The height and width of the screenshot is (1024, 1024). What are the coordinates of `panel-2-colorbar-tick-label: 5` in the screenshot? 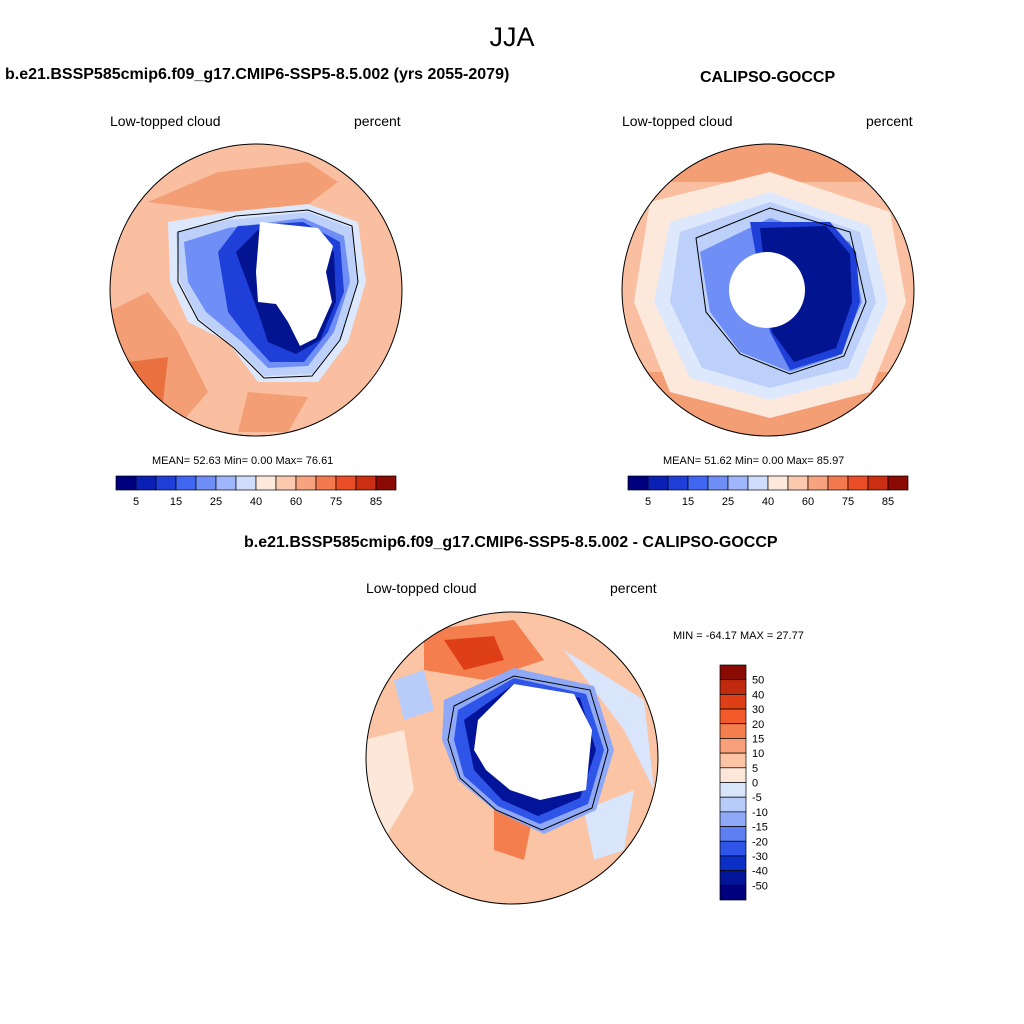 It's located at (648, 502).